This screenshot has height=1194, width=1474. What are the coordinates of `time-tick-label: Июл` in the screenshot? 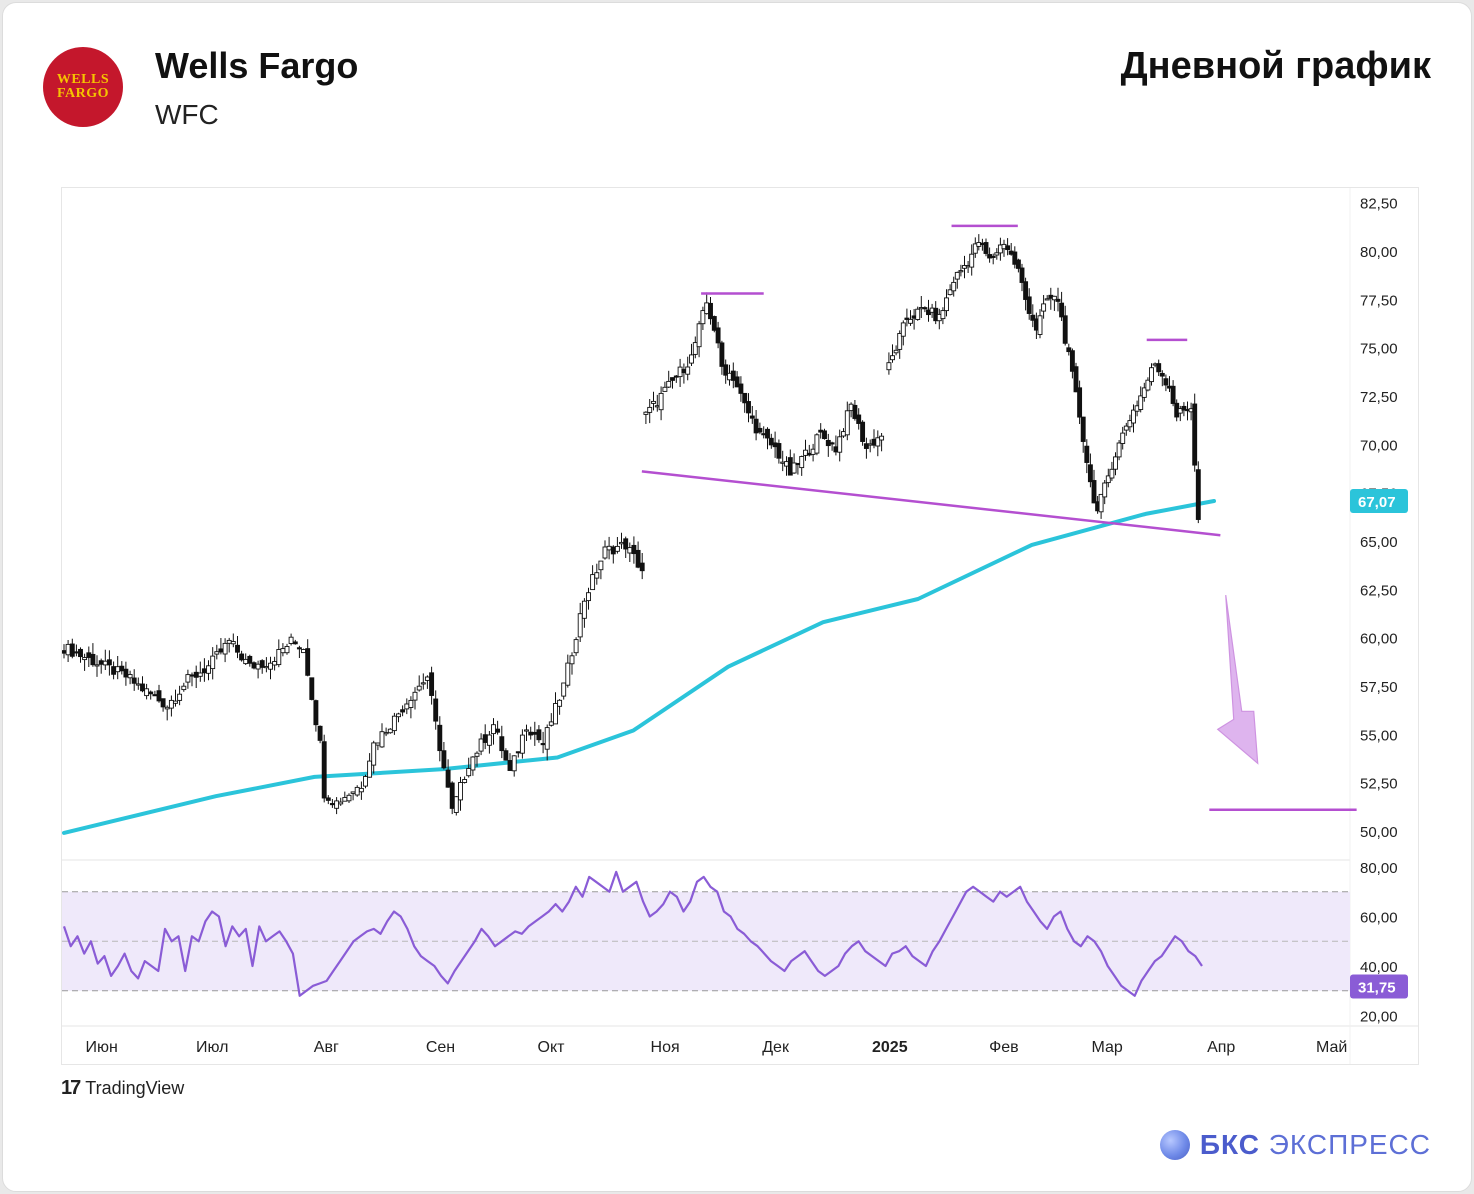 It's located at (212, 1047).